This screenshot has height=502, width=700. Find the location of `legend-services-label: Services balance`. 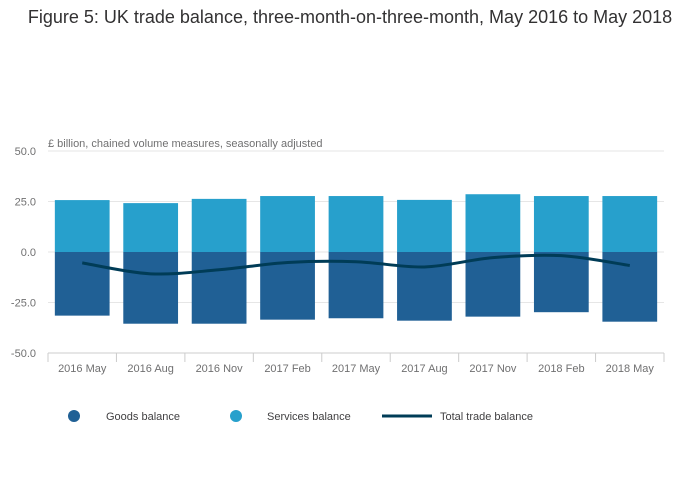

legend-services-label: Services balance is located at coordinates (309, 417).